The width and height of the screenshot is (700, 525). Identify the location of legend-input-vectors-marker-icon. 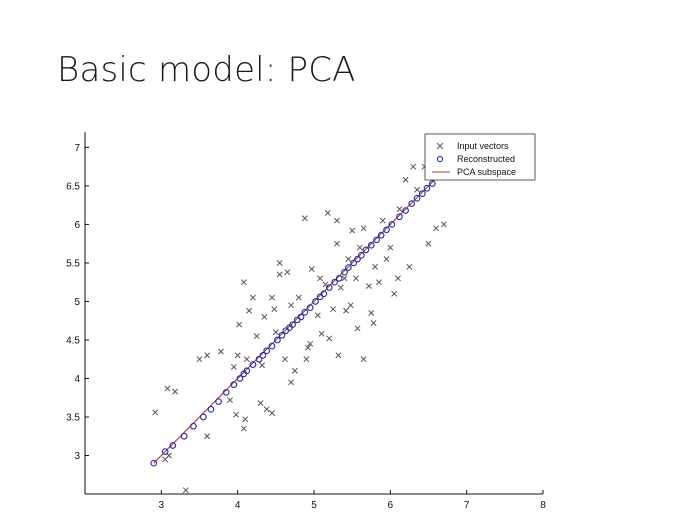
(440, 146).